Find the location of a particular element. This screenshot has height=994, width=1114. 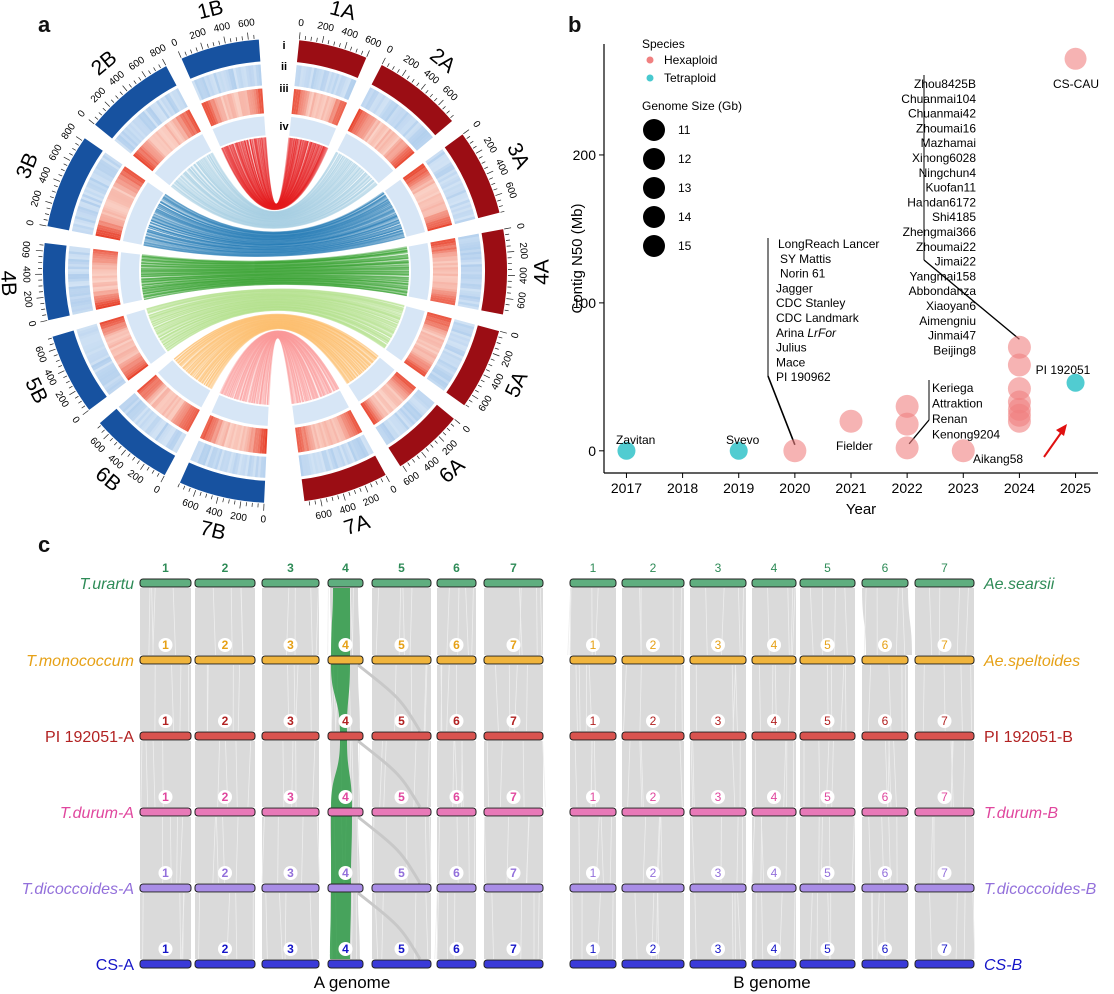

track-iv-3A is located at coordinates (405, 208).